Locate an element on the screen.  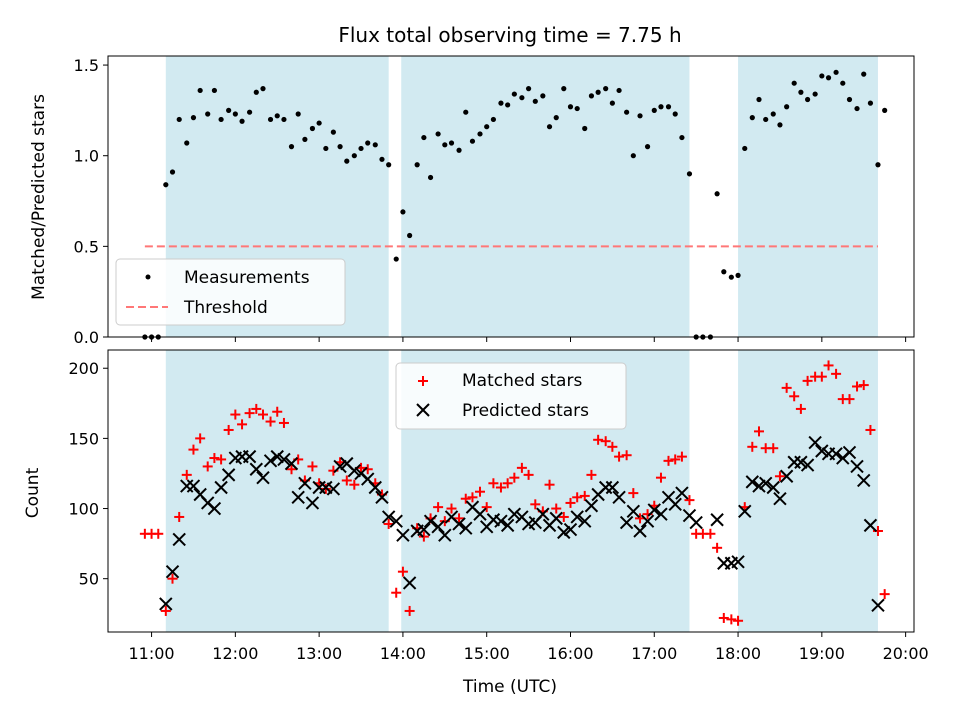
top-ytick-label: 1.5 is located at coordinates (86, 65).